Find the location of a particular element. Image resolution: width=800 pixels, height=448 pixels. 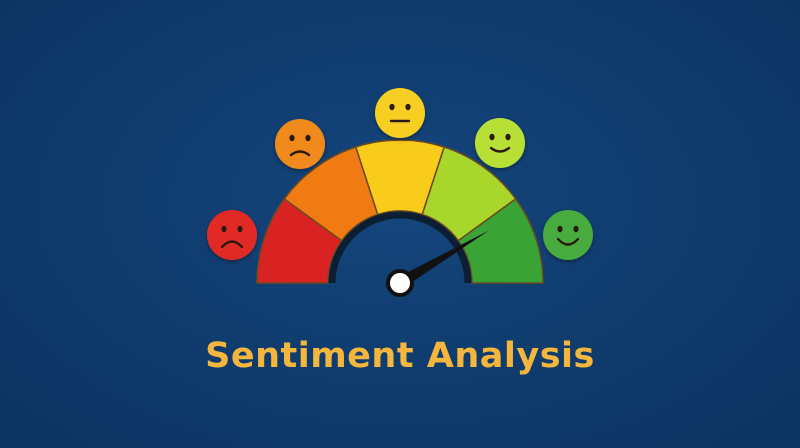

gauge-segment-very-positive is located at coordinates (500, 240).